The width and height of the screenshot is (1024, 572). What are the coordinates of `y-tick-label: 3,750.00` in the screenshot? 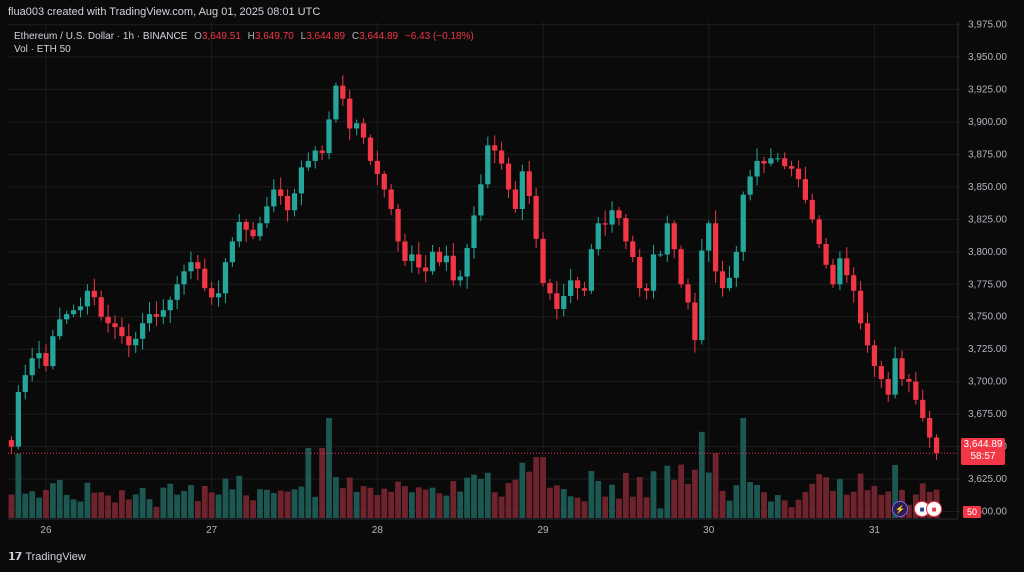 It's located at (987, 317).